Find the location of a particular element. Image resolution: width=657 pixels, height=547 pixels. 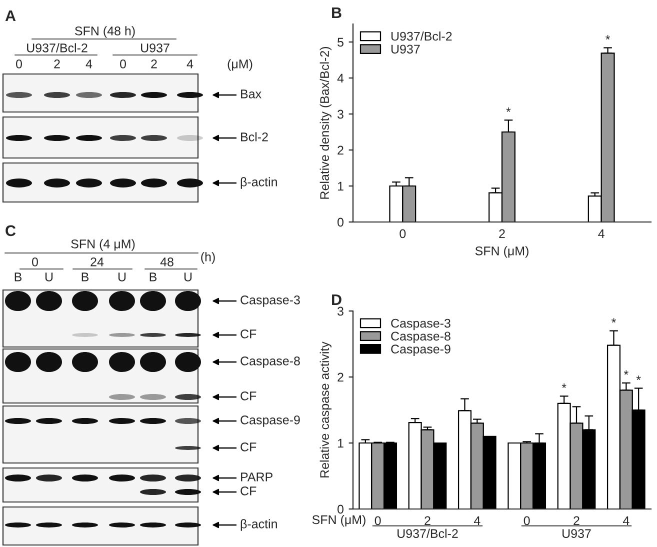

legend-label: Caspase-3 is located at coordinates (420, 324).